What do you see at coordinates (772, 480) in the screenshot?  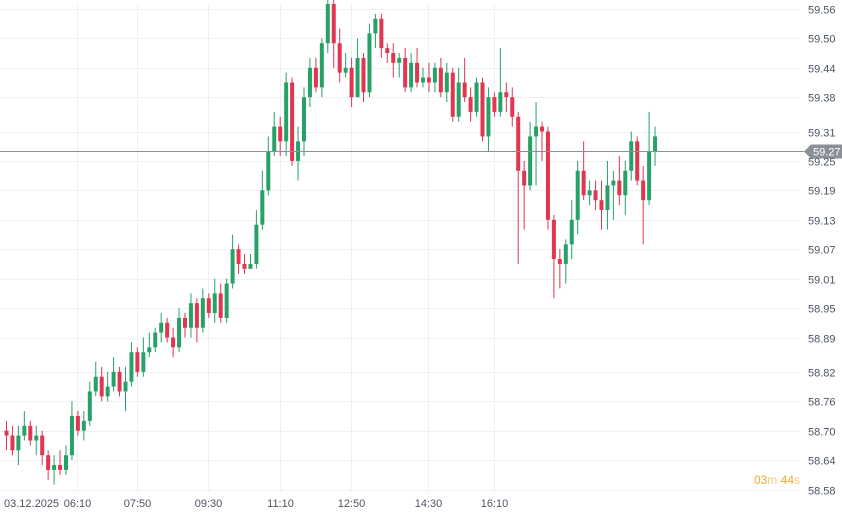 I see `countdown-minutes-unit: m` at bounding box center [772, 480].